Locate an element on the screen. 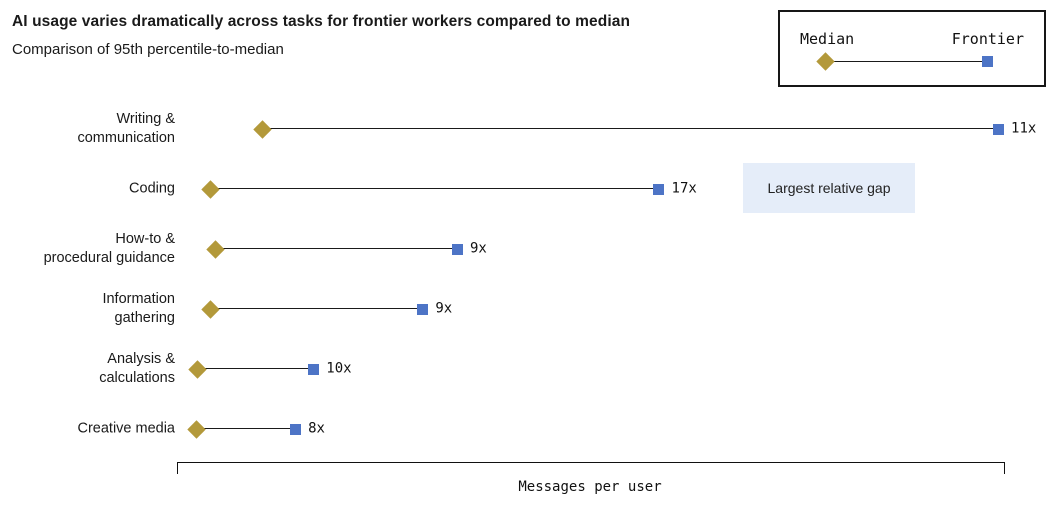 The width and height of the screenshot is (1060, 505). legend-frontier-label: Frontier is located at coordinates (987, 39).